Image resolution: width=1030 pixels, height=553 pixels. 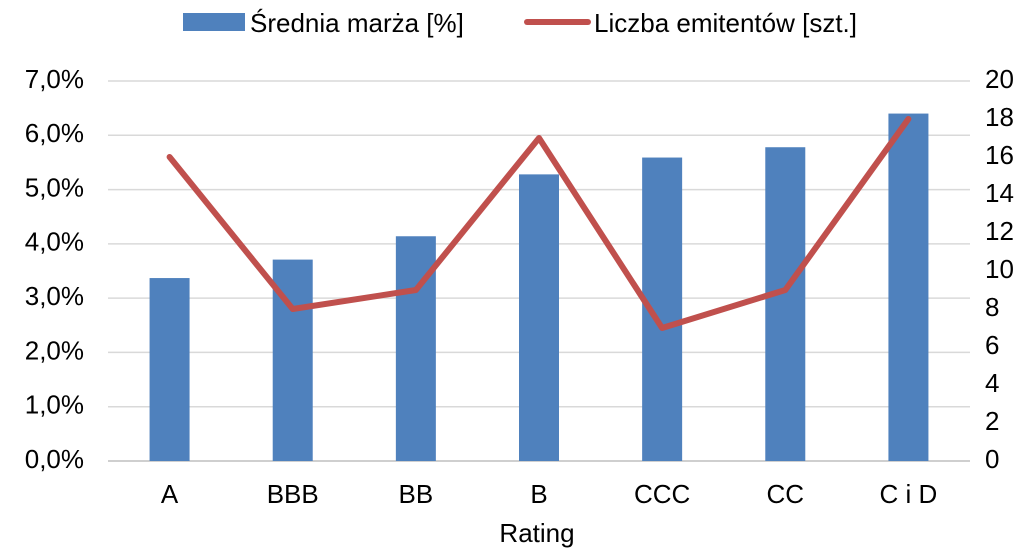 What do you see at coordinates (293, 494) in the screenshot?
I see `category-label: BBB` at bounding box center [293, 494].